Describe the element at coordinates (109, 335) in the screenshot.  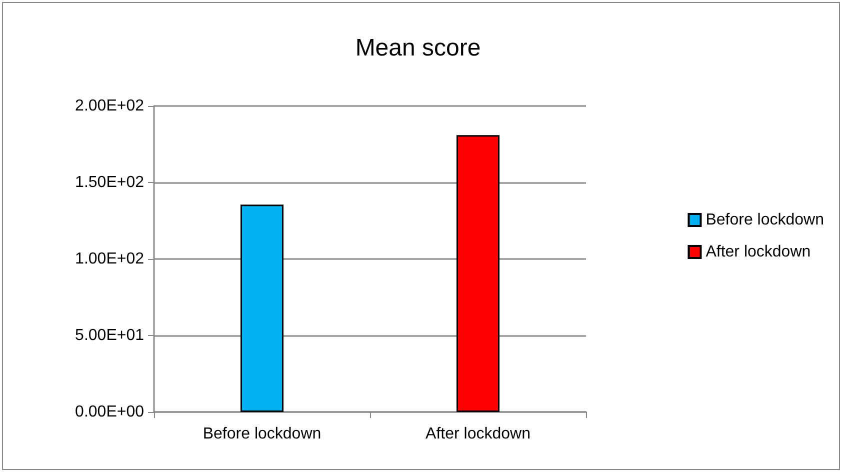
I see `y-tick-label: 5.00E+01` at that location.